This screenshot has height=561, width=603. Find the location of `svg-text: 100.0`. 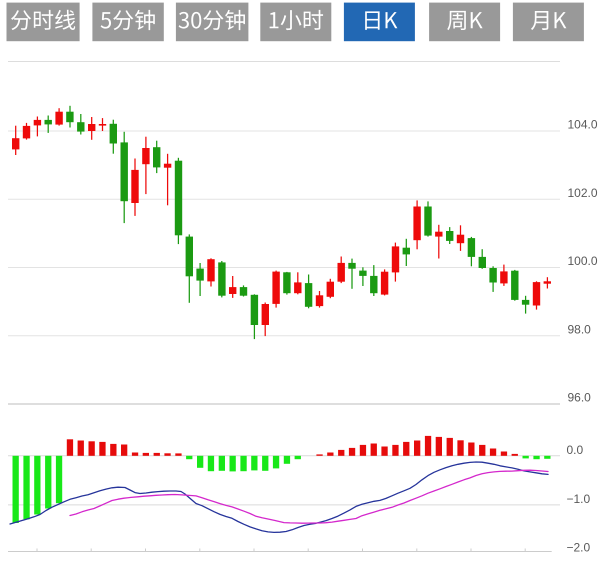

svg-text: 100.0 is located at coordinates (583, 261).